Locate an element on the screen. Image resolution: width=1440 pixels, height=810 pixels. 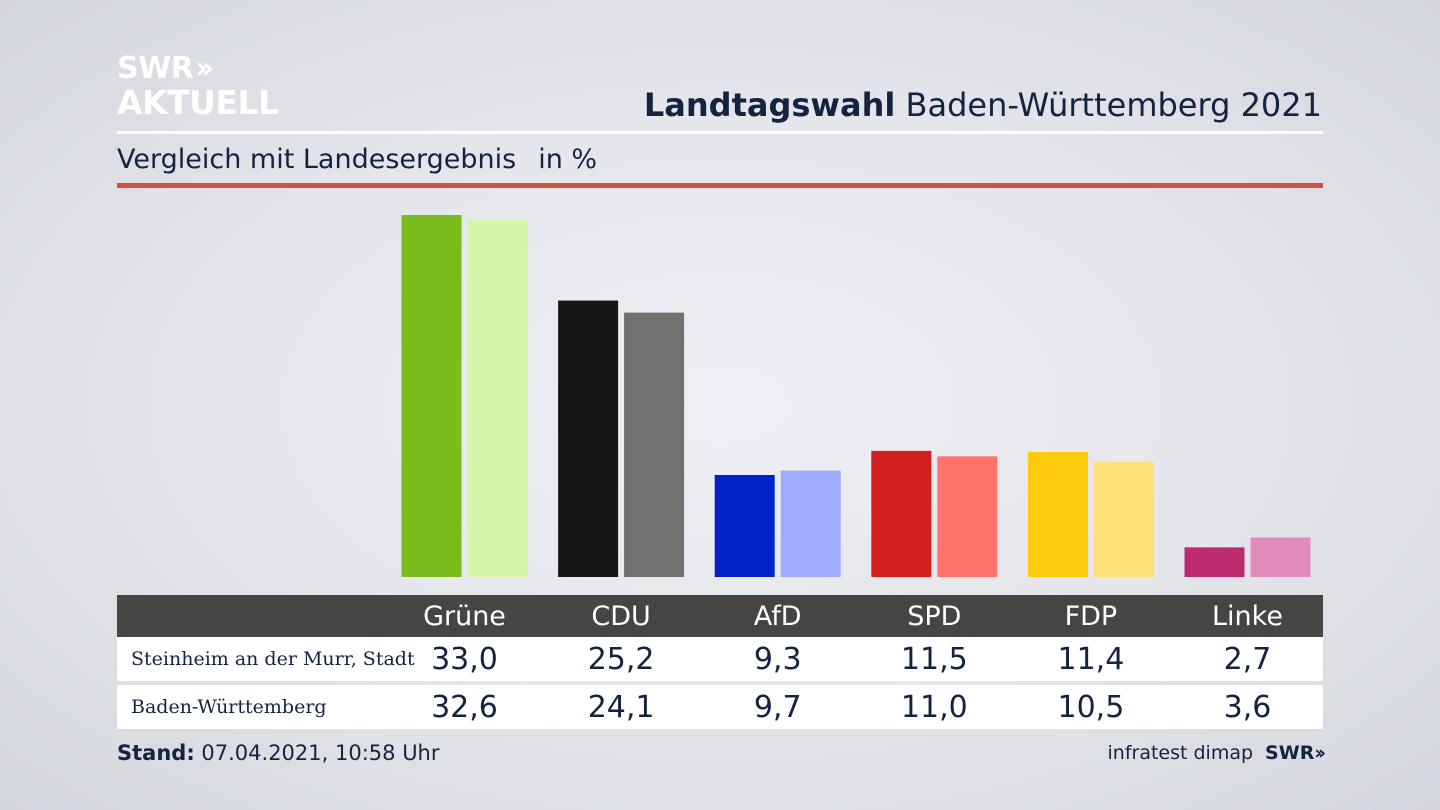
party-label-grune: Grüne is located at coordinates (464, 616).